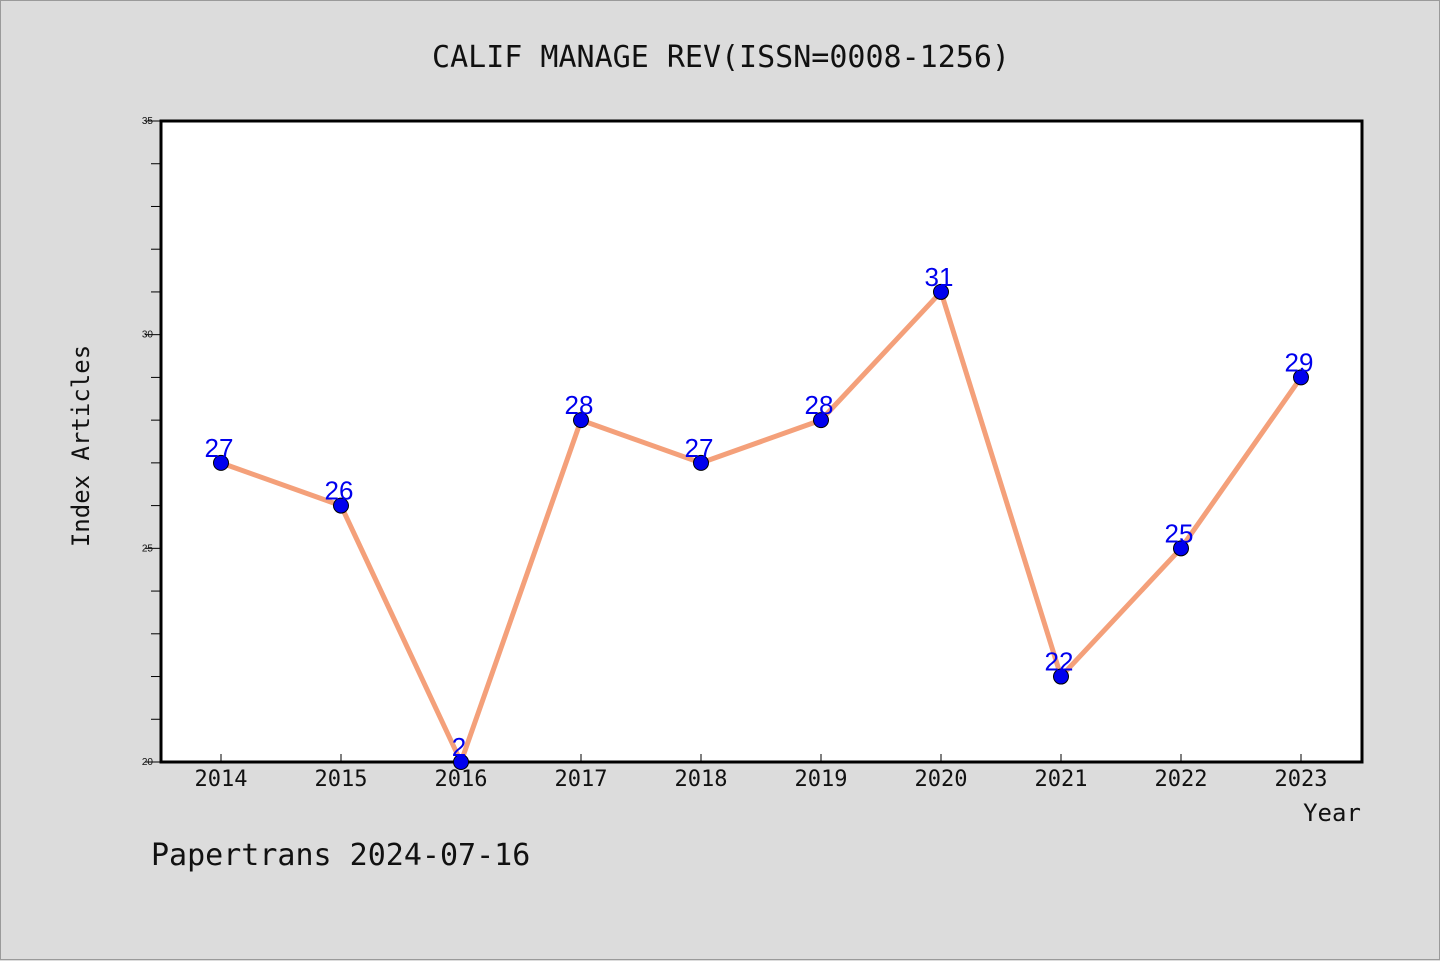  Describe the element at coordinates (341, 779) in the screenshot. I see `x-tick-label: 2015` at that location.